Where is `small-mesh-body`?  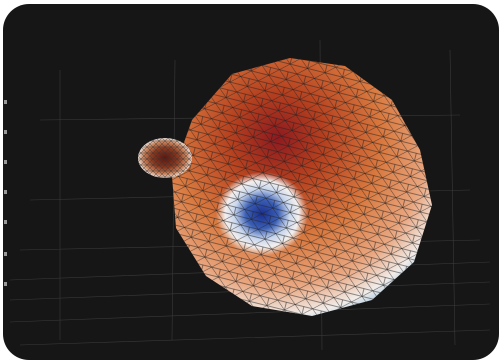 small-mesh-body is located at coordinates (165, 158).